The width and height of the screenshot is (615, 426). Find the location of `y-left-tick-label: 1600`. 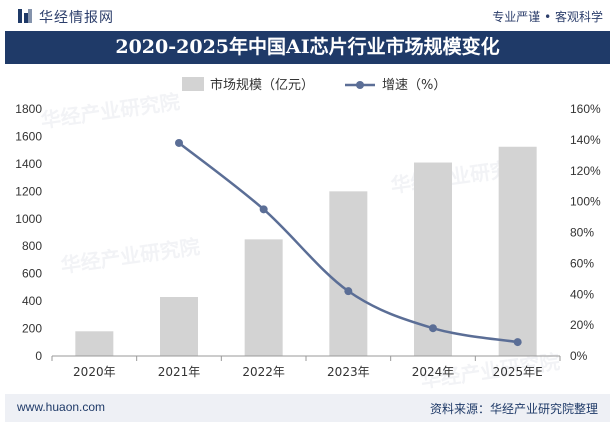

y-left-tick-label: 1600 is located at coordinates (28, 136).